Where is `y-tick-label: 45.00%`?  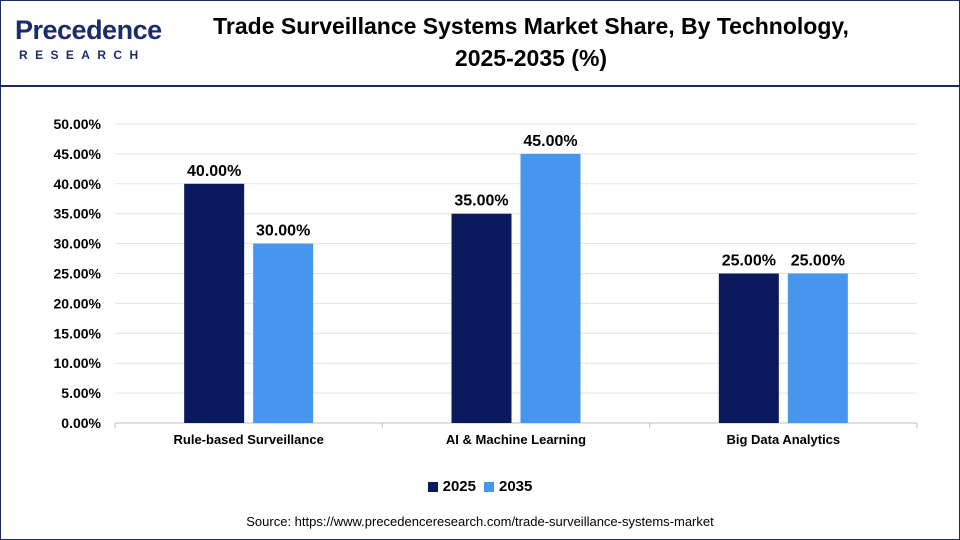 y-tick-label: 45.00% is located at coordinates (78, 154).